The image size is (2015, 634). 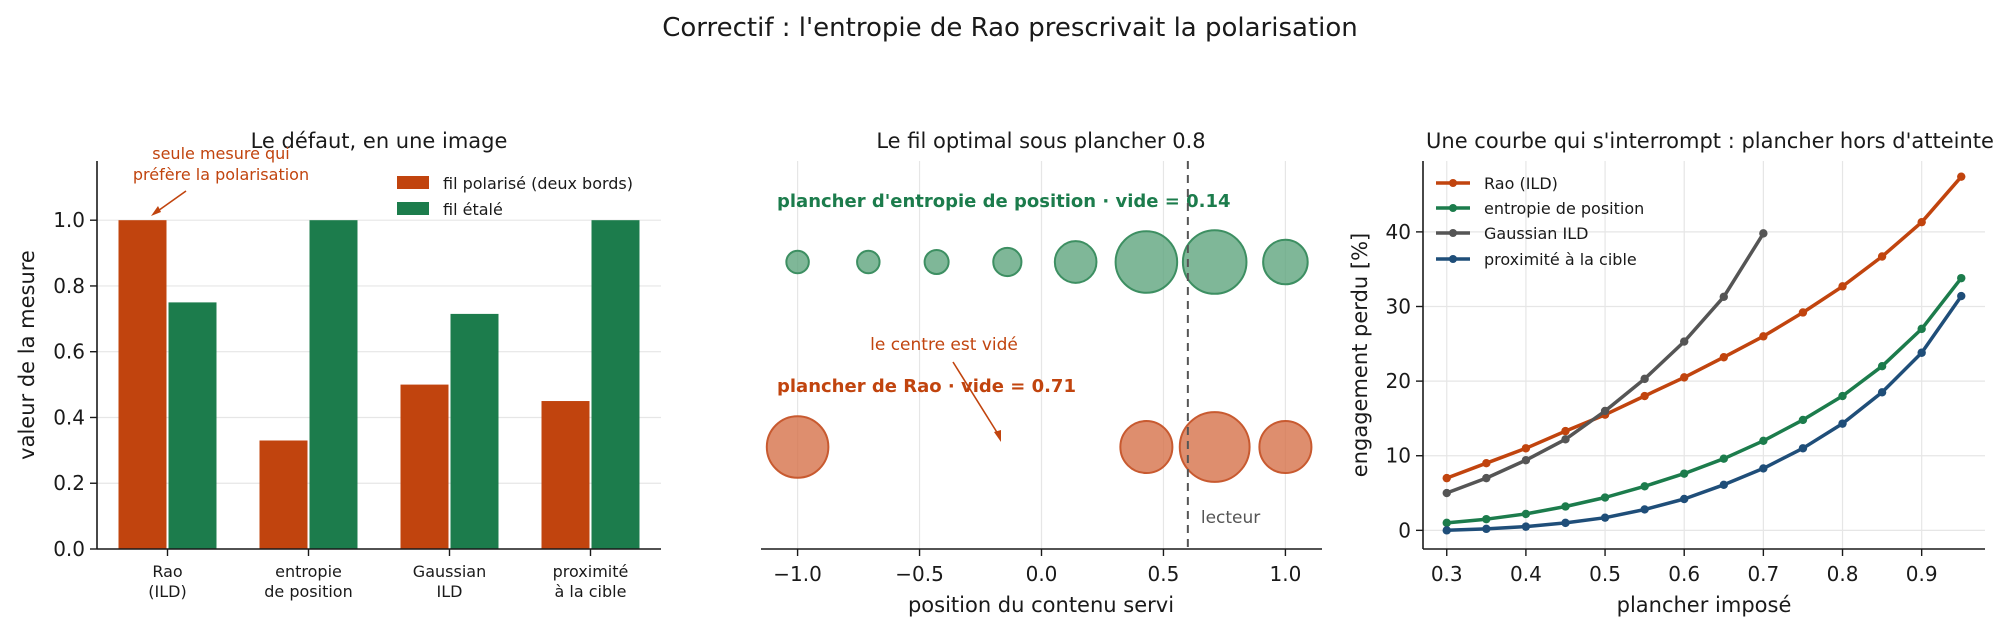 What do you see at coordinates (221, 153) in the screenshot?
I see `annotation-line-1: seule mesure qui` at bounding box center [221, 153].